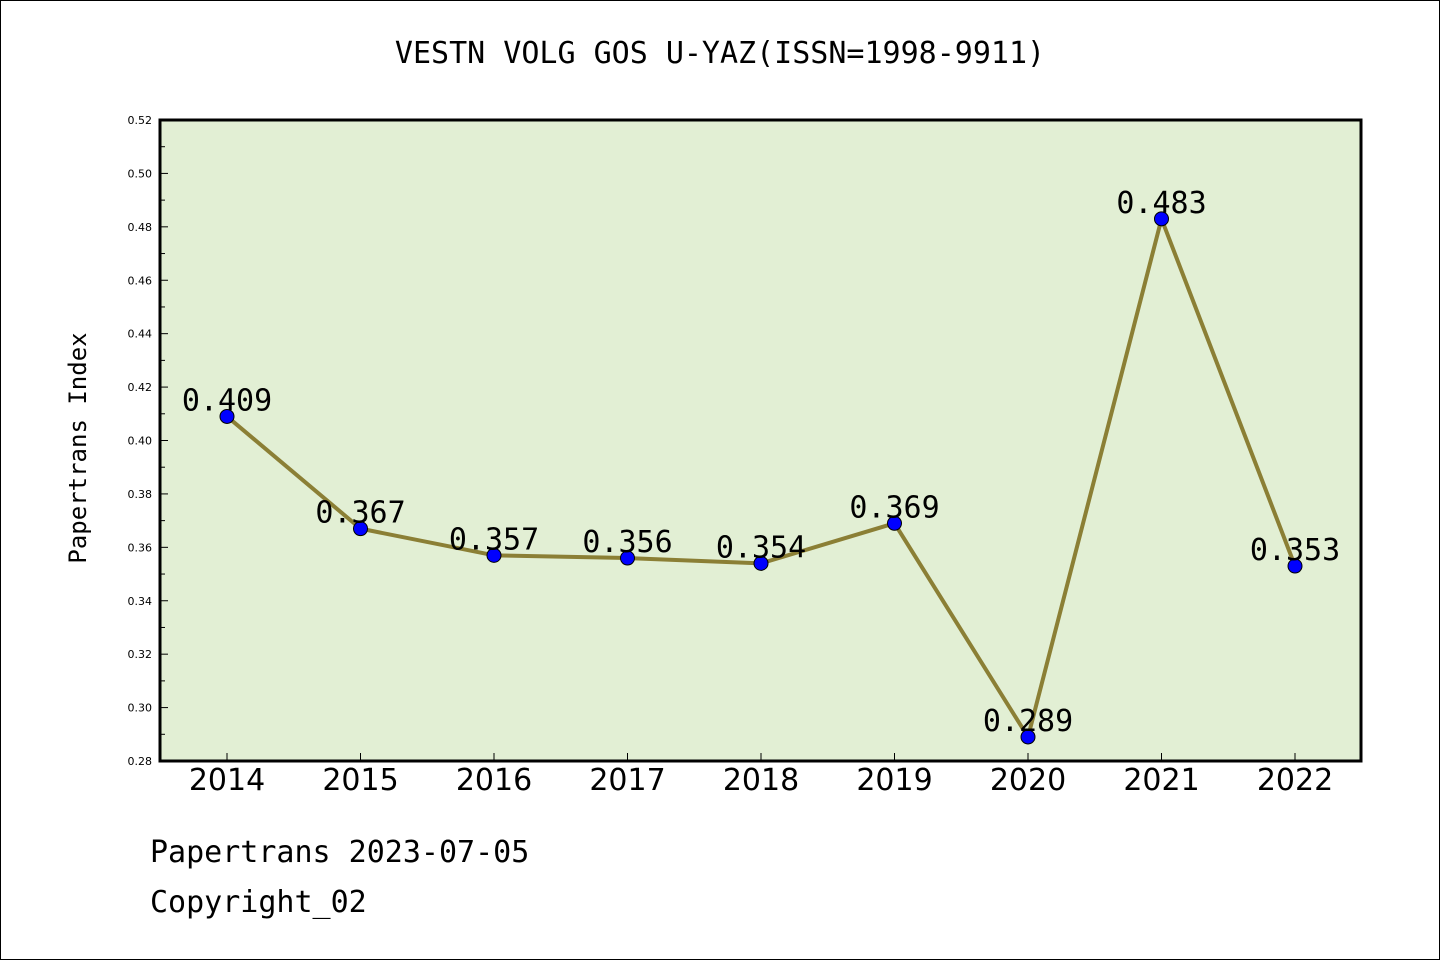  I want to click on x-tick-label: 2018, so click(761, 780).